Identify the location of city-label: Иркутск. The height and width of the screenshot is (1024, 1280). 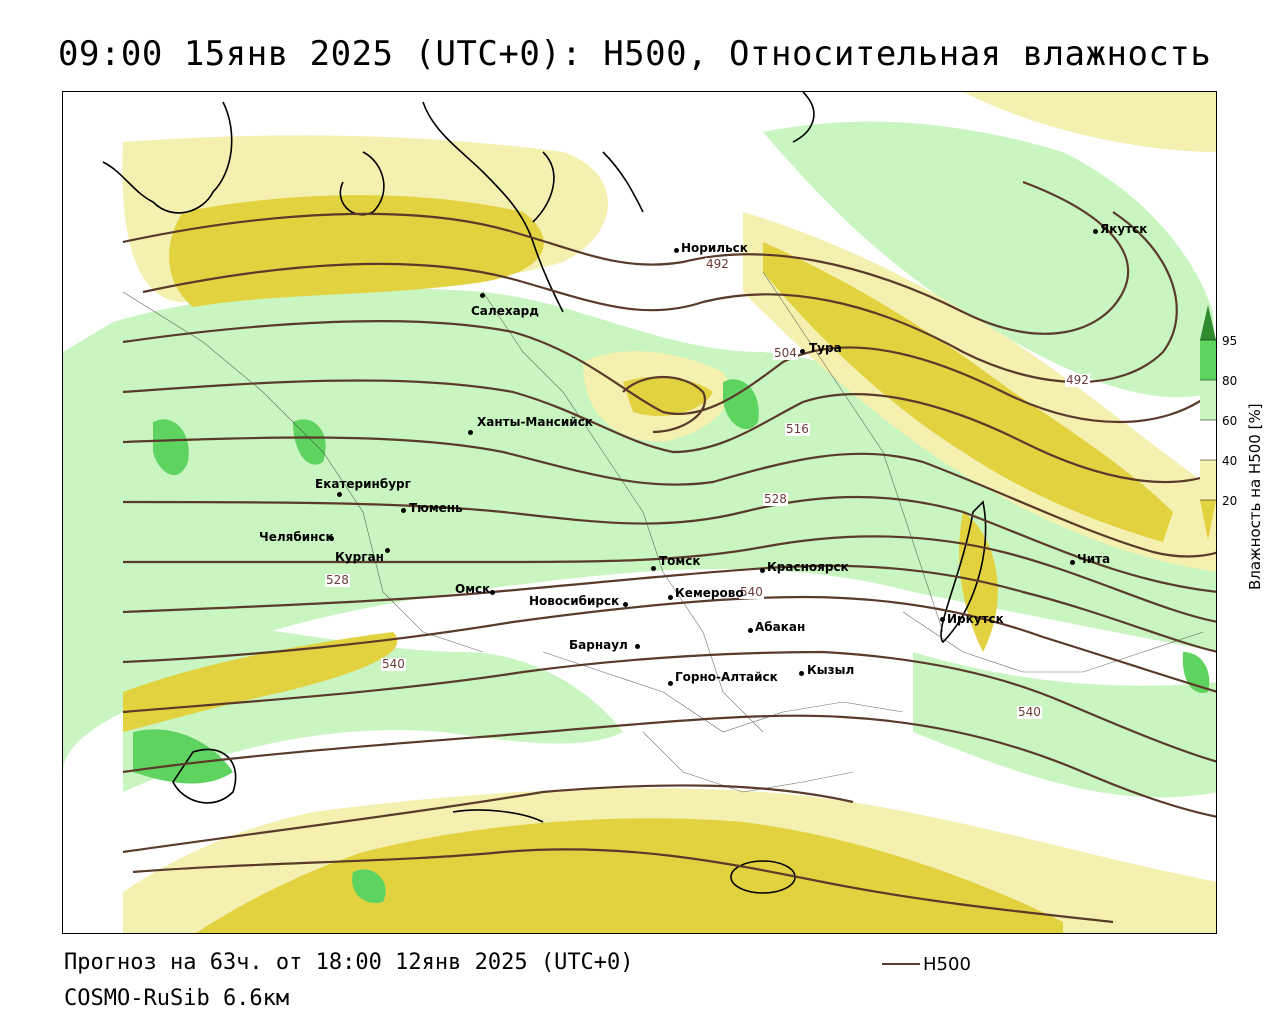
(975, 619).